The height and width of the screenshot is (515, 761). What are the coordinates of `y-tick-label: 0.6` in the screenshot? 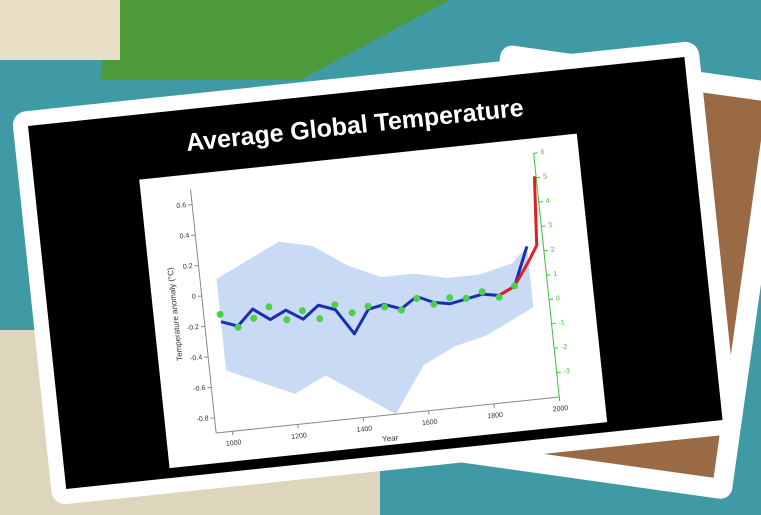 It's located at (181, 206).